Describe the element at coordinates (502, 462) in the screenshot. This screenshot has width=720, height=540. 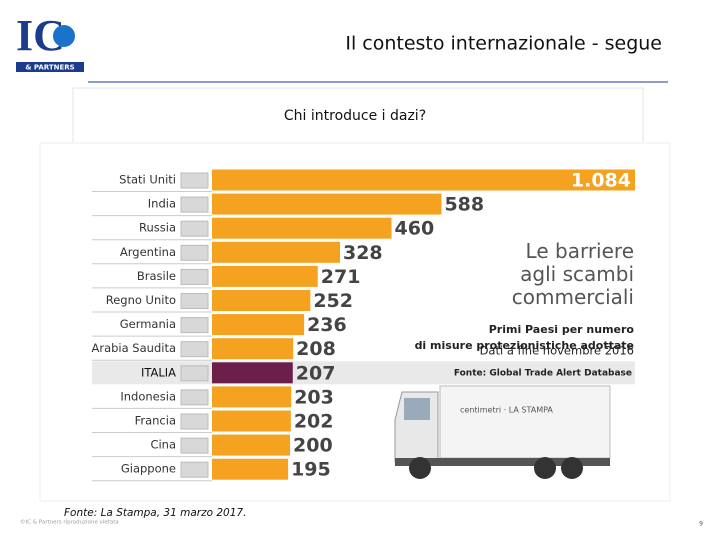
I see `truck-chassis` at that location.